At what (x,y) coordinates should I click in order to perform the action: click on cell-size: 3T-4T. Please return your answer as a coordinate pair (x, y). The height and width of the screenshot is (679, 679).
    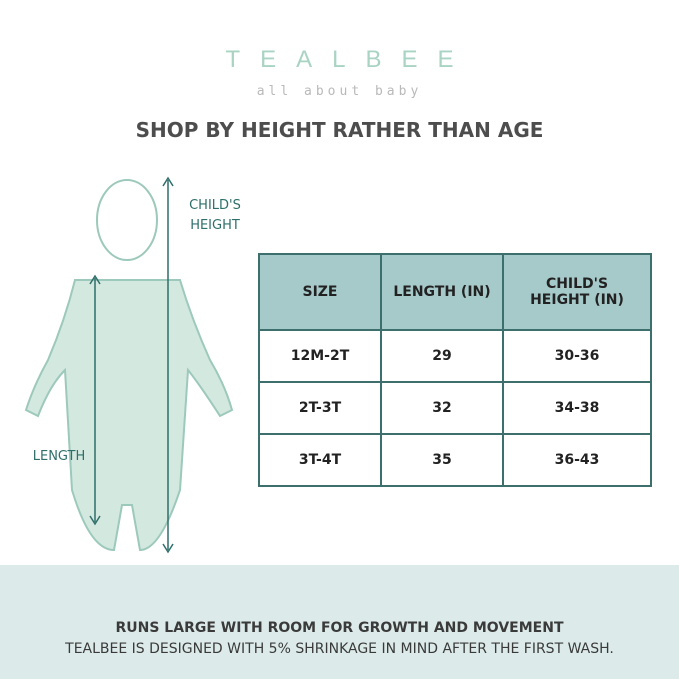
    Looking at the image, I should click on (320, 460).